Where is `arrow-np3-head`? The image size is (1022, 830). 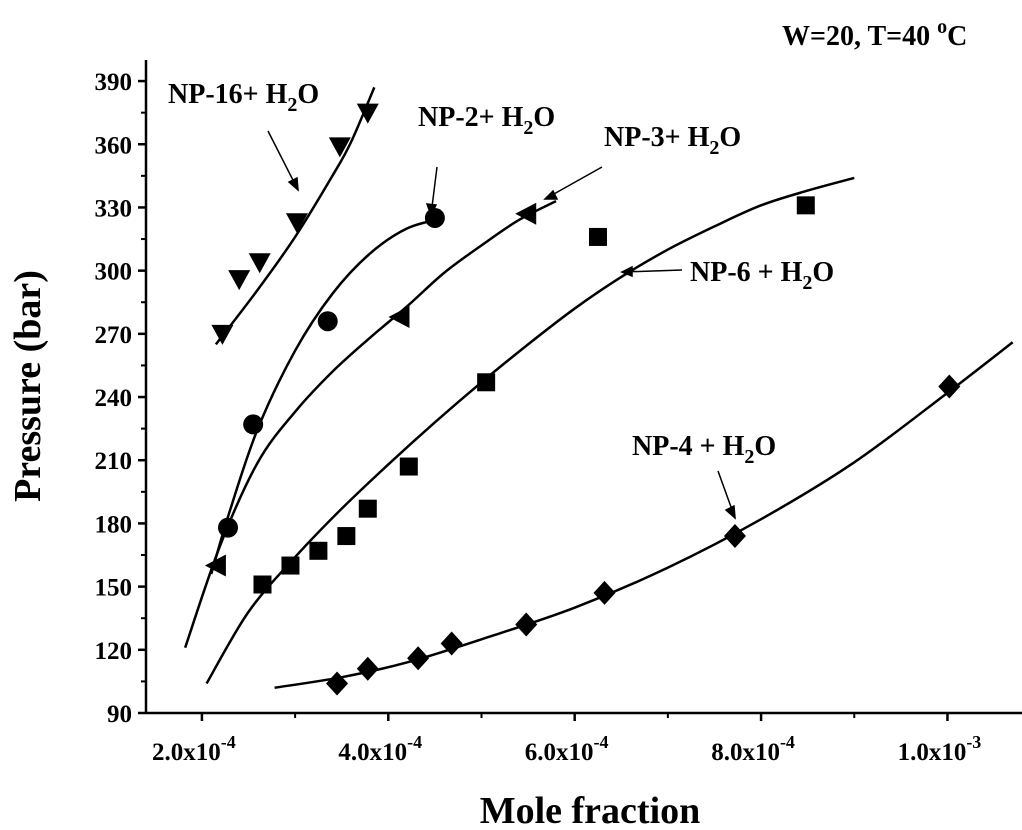
arrow-np3-head is located at coordinates (551, 194).